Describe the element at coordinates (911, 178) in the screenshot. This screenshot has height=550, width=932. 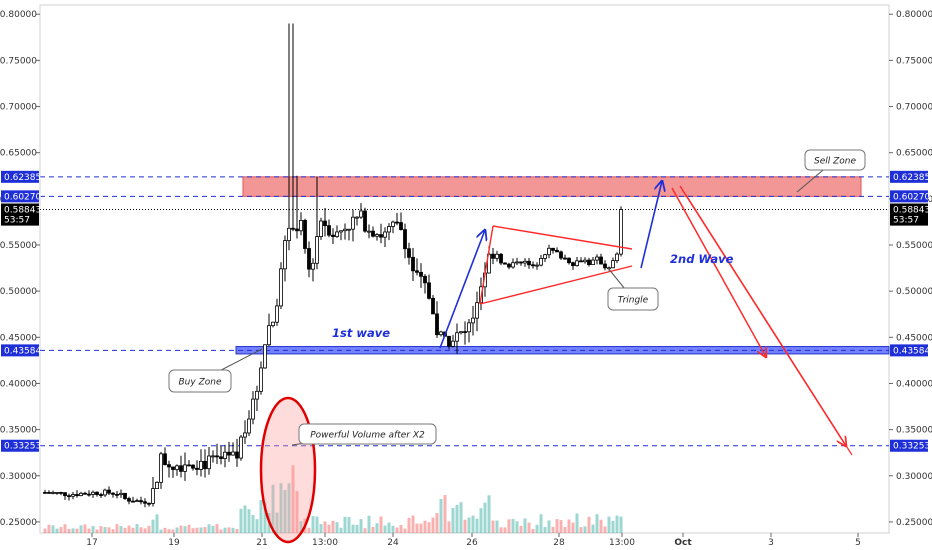
I see `price-tag-label: 0.62385` at that location.